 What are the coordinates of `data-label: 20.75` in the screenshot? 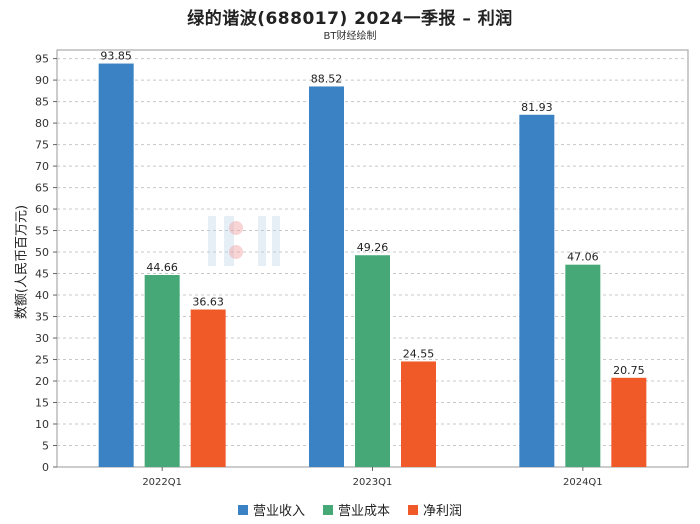 It's located at (629, 370).